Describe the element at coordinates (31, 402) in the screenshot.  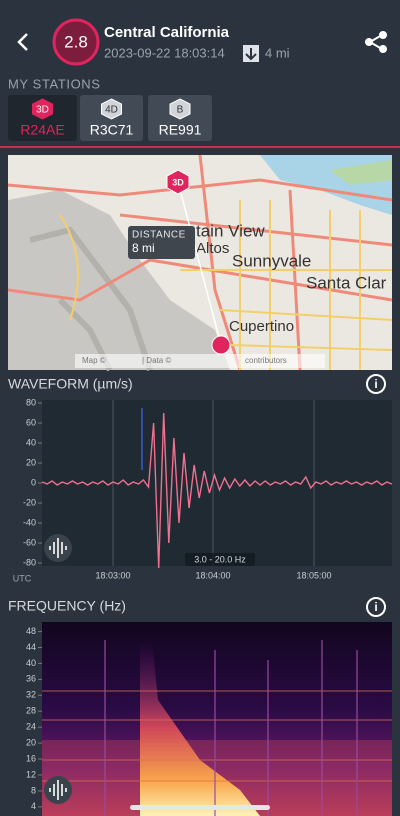
I see `y-tick-label: 80` at that location.